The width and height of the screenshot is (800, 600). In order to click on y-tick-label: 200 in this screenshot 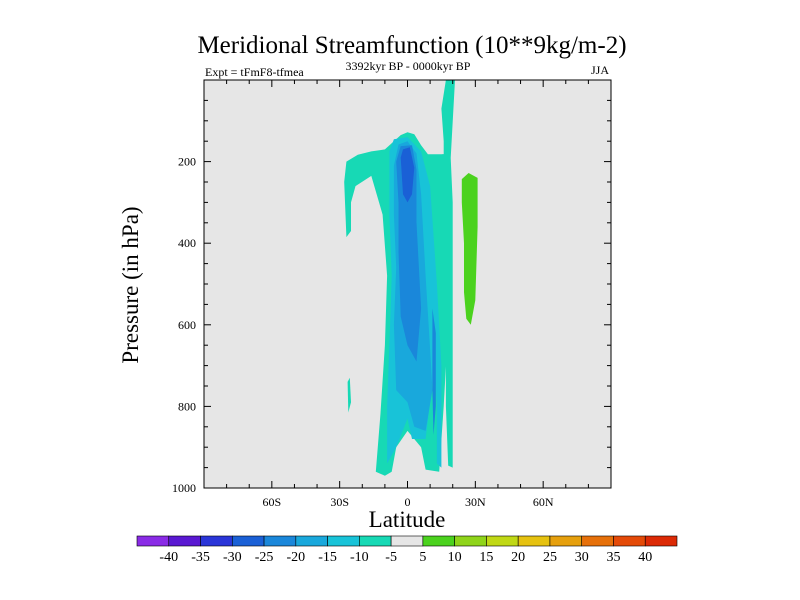, I will do `click(187, 162)`.